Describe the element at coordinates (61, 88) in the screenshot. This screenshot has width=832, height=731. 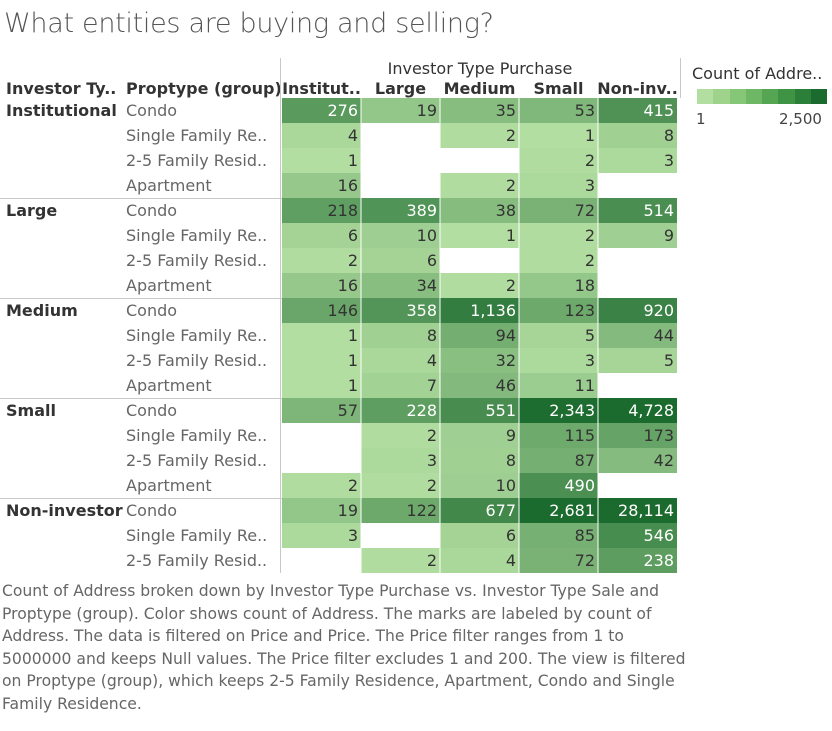
I see `row-header-investor-type-sale: Investor Ty..` at that location.